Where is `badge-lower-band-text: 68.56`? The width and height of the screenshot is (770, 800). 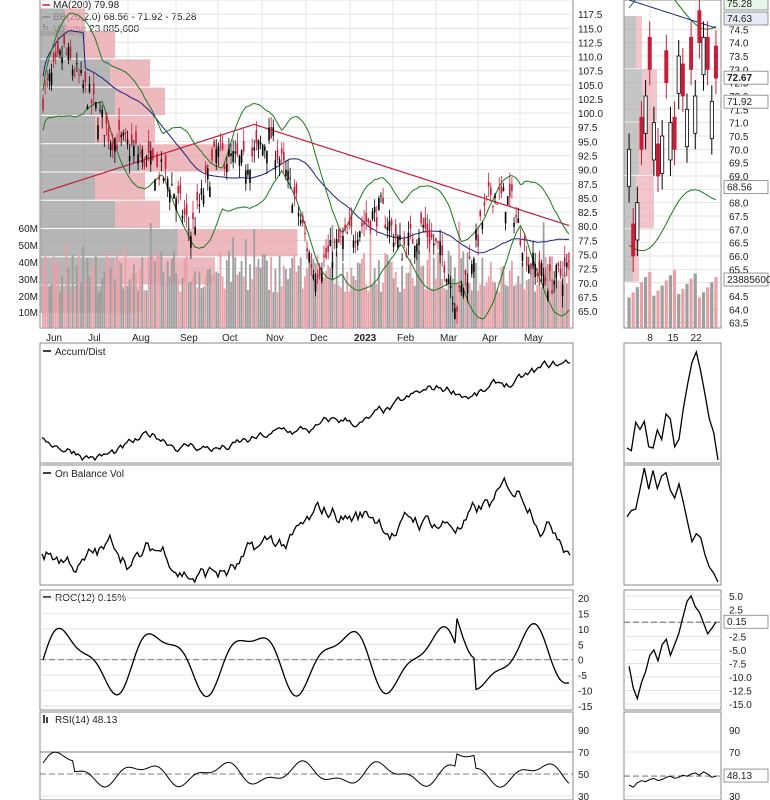 badge-lower-band-text: 68.56 is located at coordinates (739, 188).